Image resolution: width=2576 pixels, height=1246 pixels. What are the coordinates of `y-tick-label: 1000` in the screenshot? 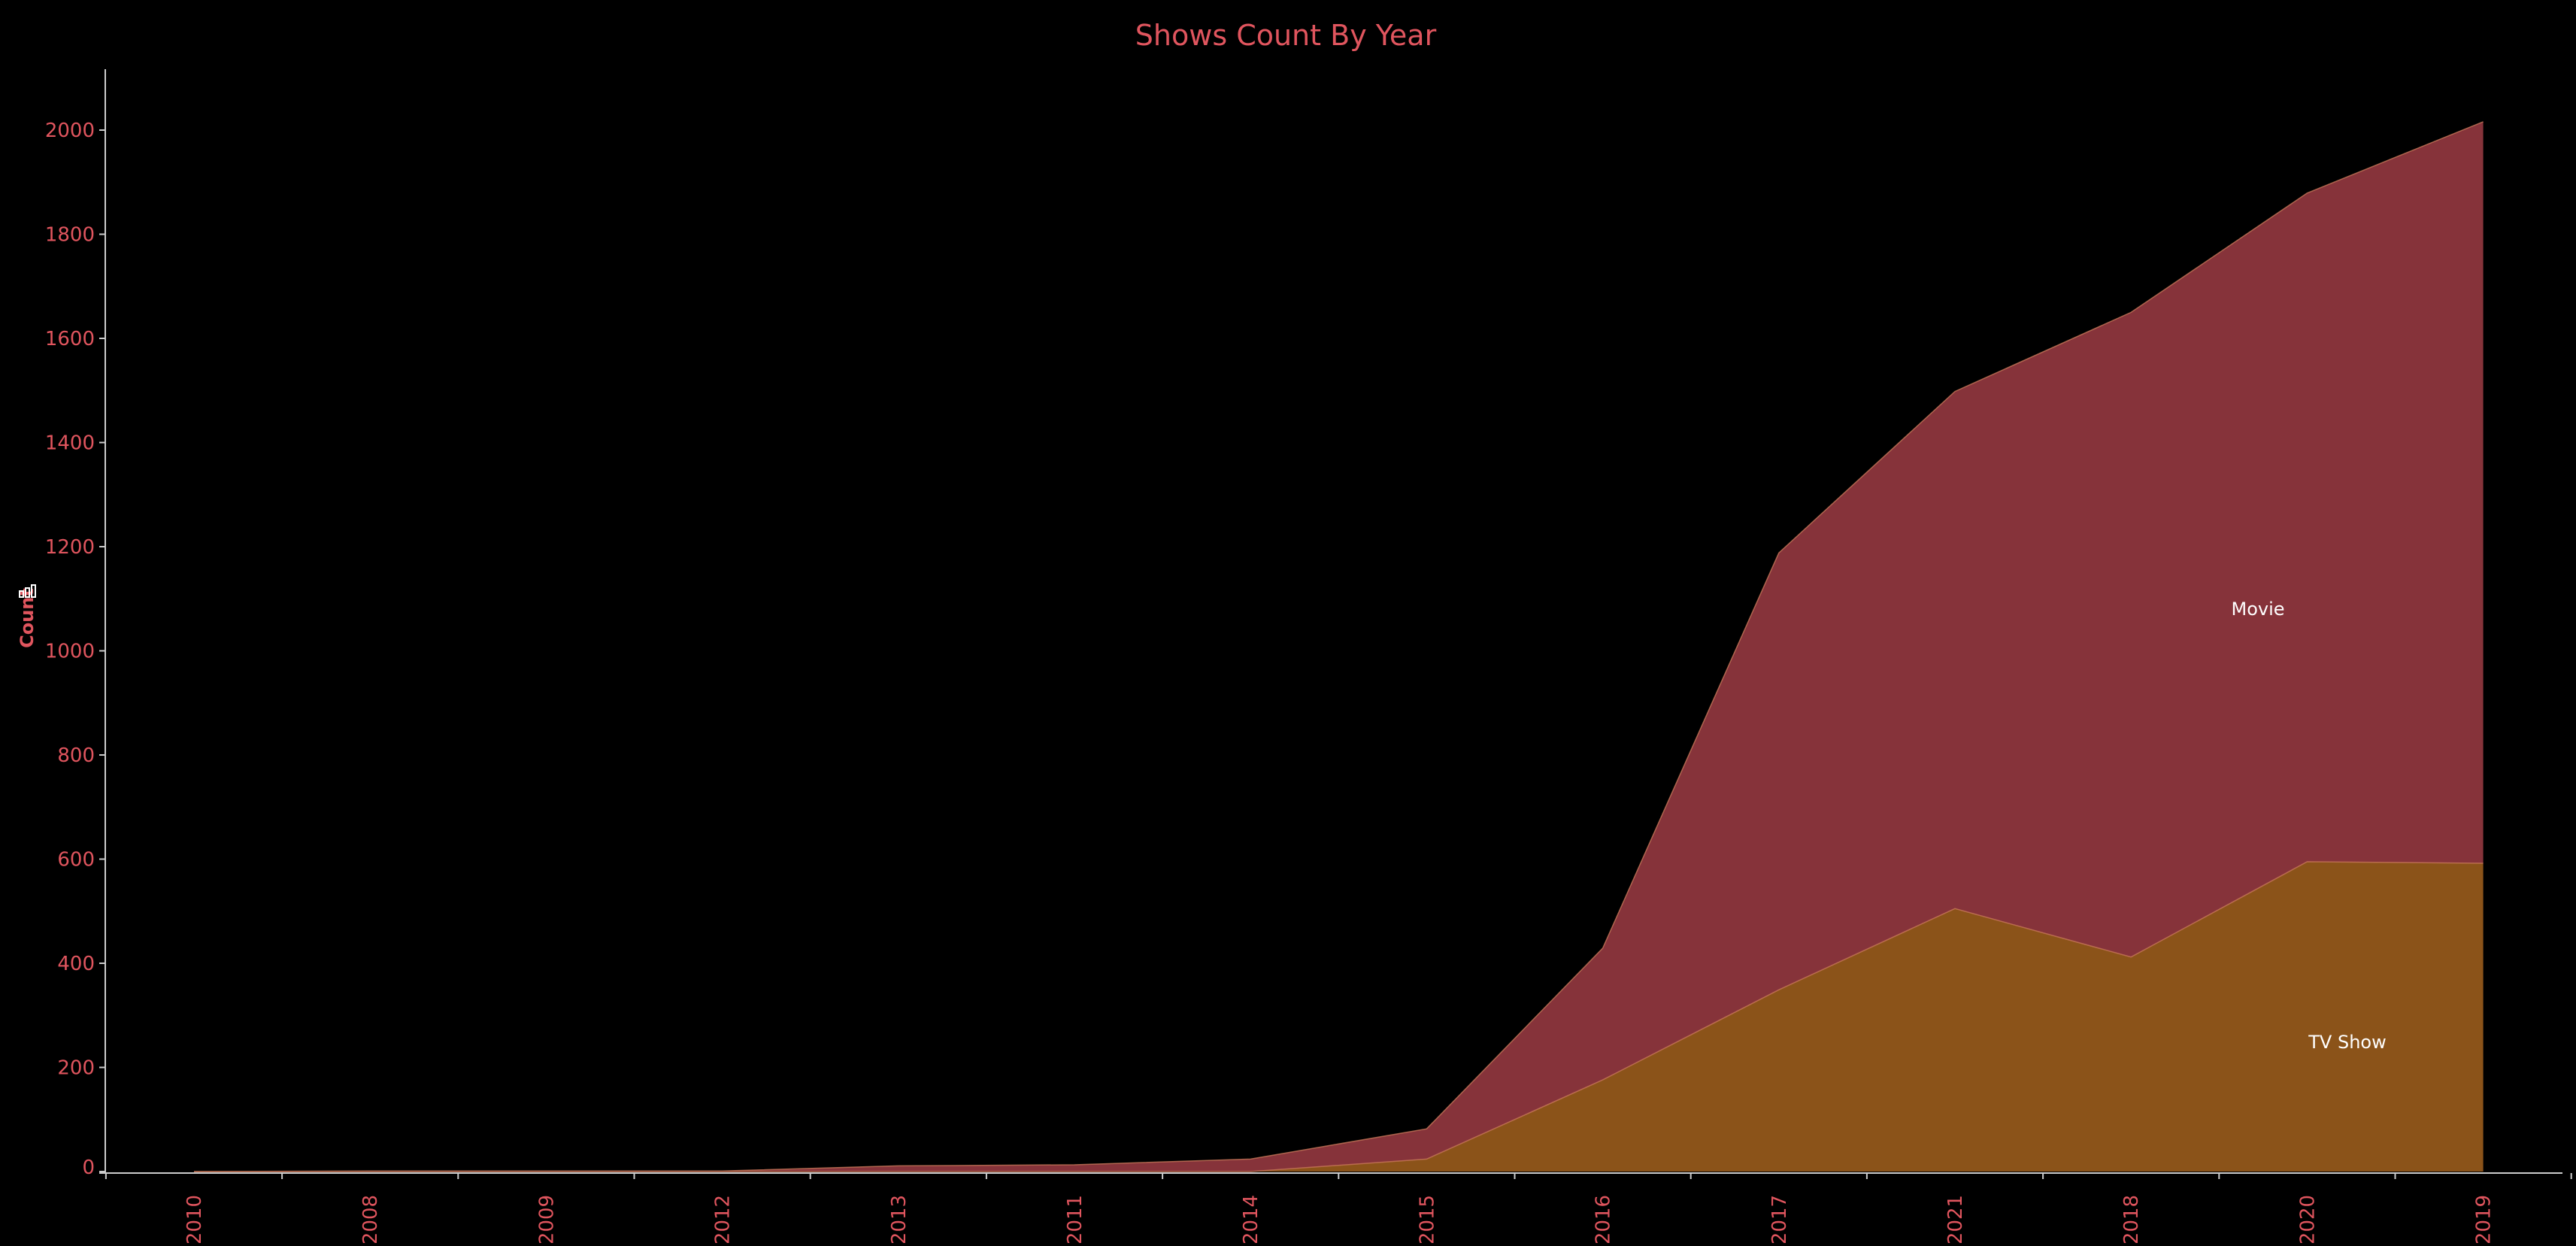 It's located at (70, 652).